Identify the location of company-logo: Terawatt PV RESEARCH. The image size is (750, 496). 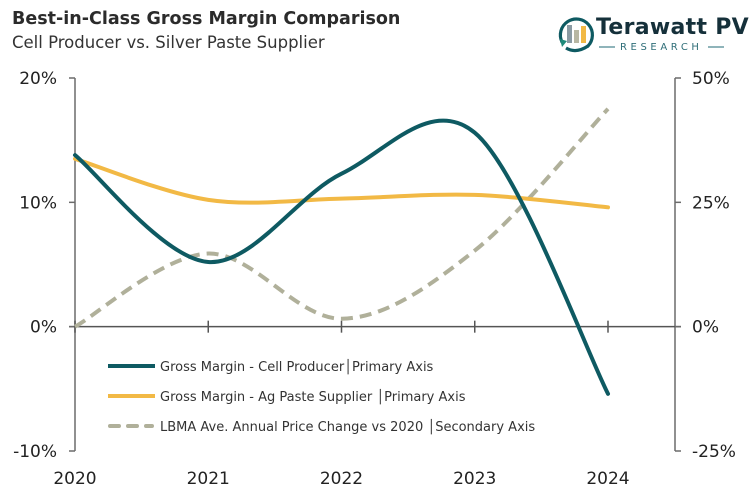
(653, 36).